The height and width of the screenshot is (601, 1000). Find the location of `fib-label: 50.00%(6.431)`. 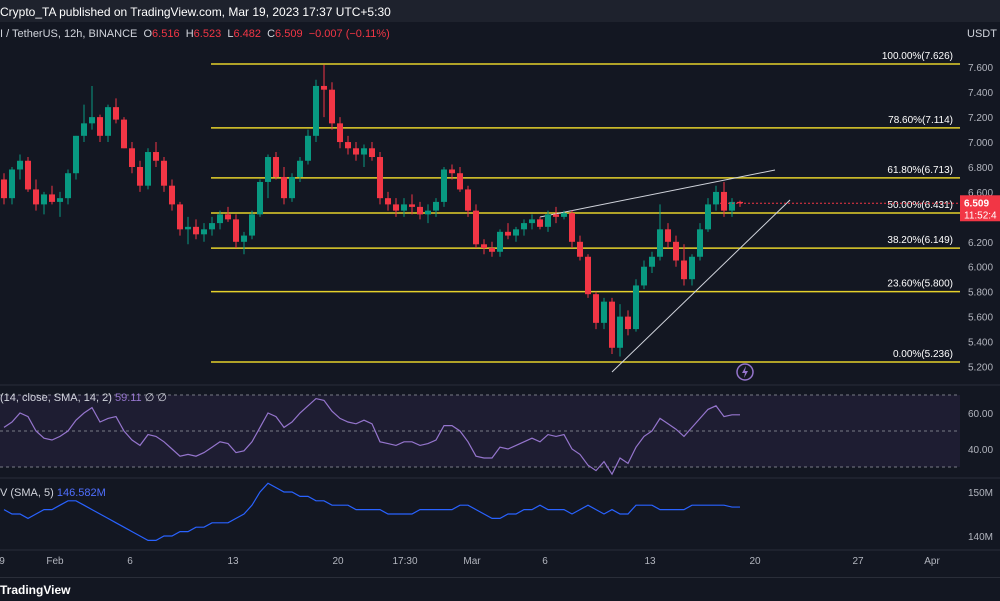

fib-label: 50.00%(6.431) is located at coordinates (920, 205).